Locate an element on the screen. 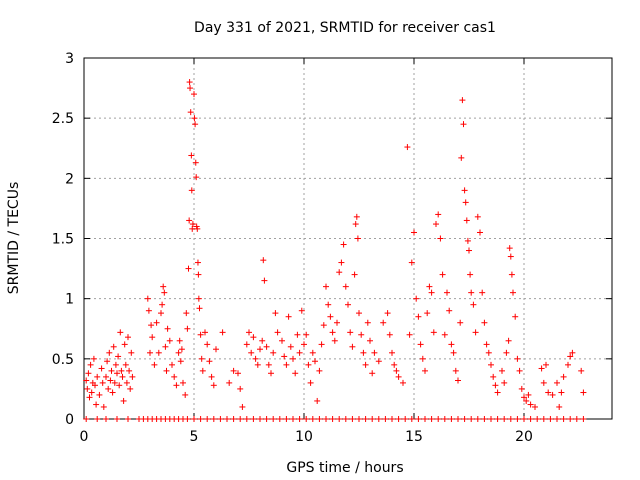 The height and width of the screenshot is (480, 640). y-tick-label: 0 is located at coordinates (69, 420).